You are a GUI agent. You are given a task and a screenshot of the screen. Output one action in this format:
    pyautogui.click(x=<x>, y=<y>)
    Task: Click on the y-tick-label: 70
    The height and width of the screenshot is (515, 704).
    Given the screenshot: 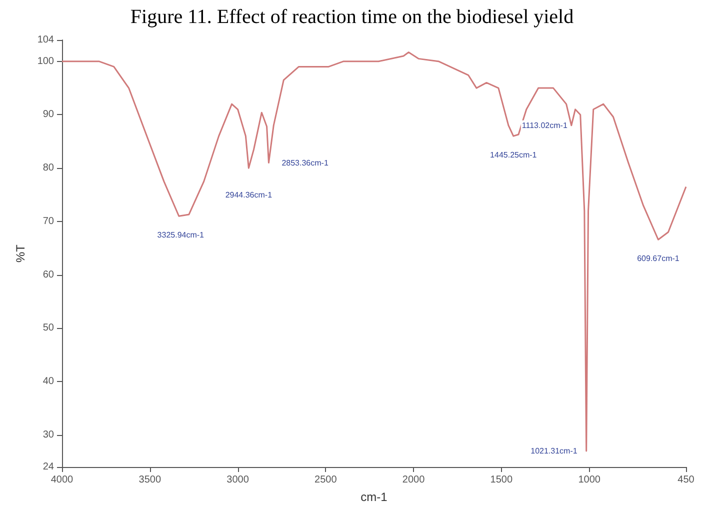 What is the action you would take?
    pyautogui.click(x=48, y=221)
    